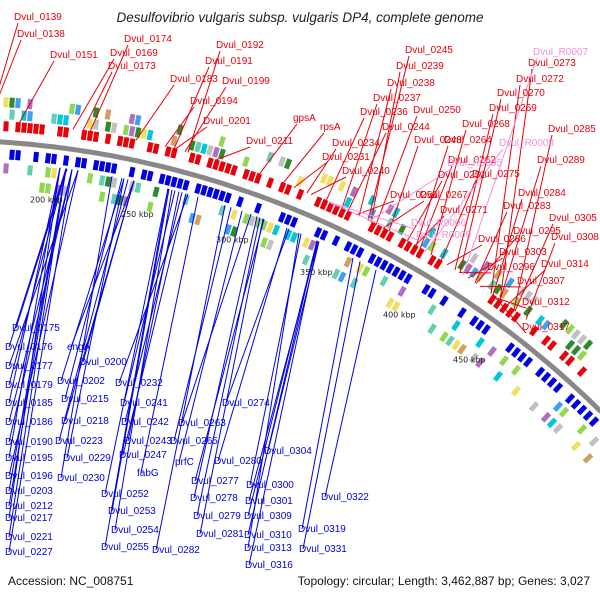 This screenshot has width=600, height=600. Describe the element at coordinates (486, 124) in the screenshot. I see `gene-label: Dvul_0268` at that location.